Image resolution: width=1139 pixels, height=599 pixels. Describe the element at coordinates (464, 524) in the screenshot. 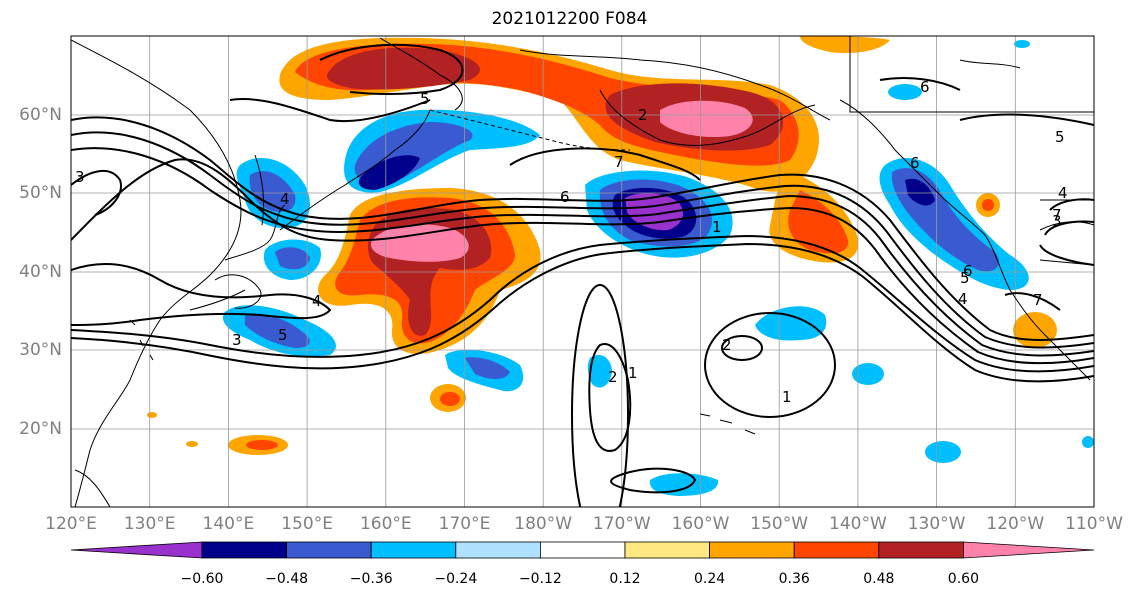

I see `lon-label: 170°E` at that location.